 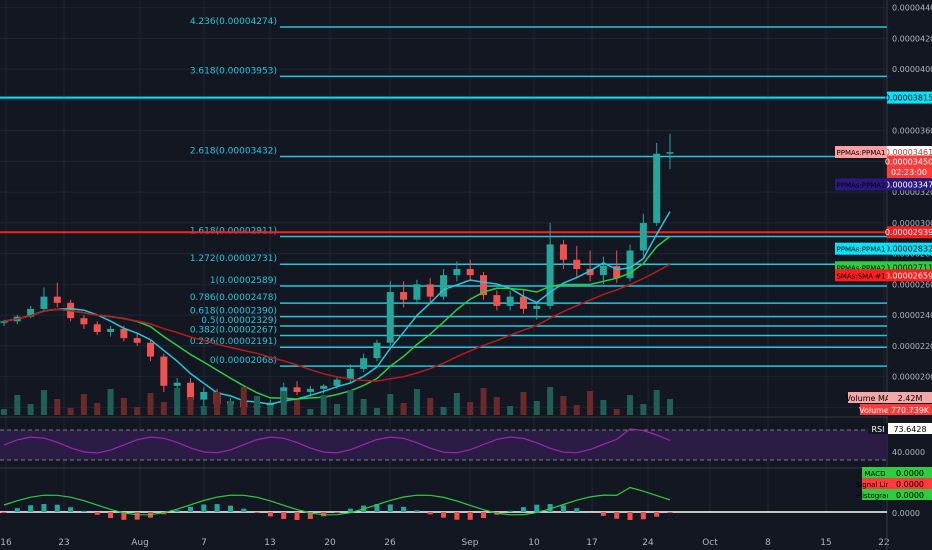 I want to click on rsi-value-box, so click(x=910, y=428).